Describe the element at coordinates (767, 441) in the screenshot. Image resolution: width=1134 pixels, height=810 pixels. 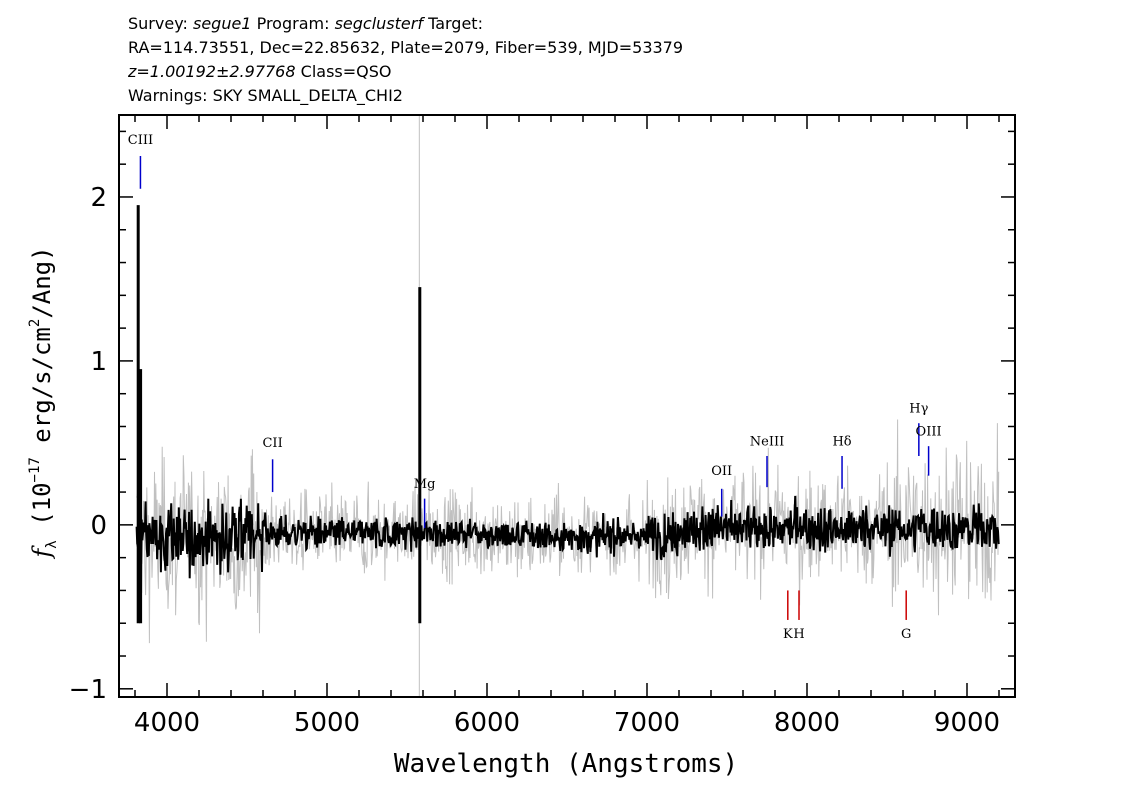
I see `emission-label-4: NeIII` at that location.